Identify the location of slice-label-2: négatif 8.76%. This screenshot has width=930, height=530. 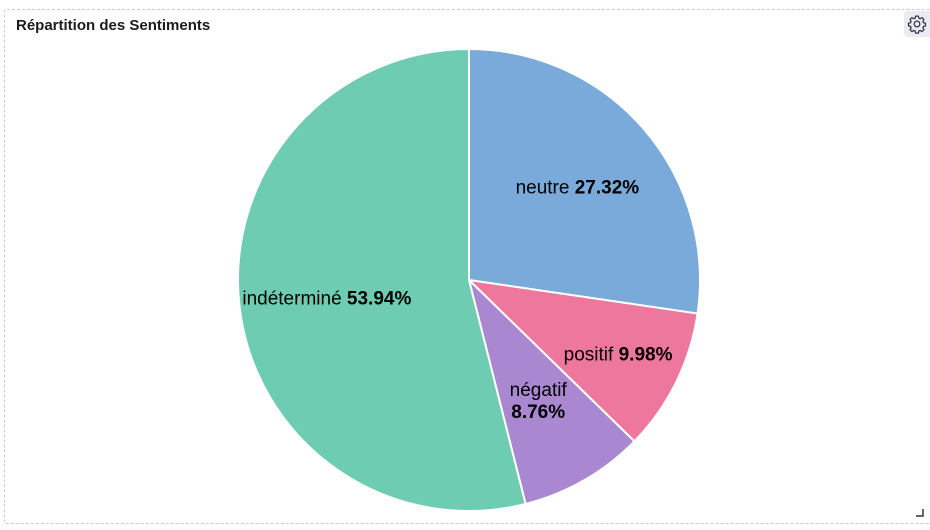
(539, 401).